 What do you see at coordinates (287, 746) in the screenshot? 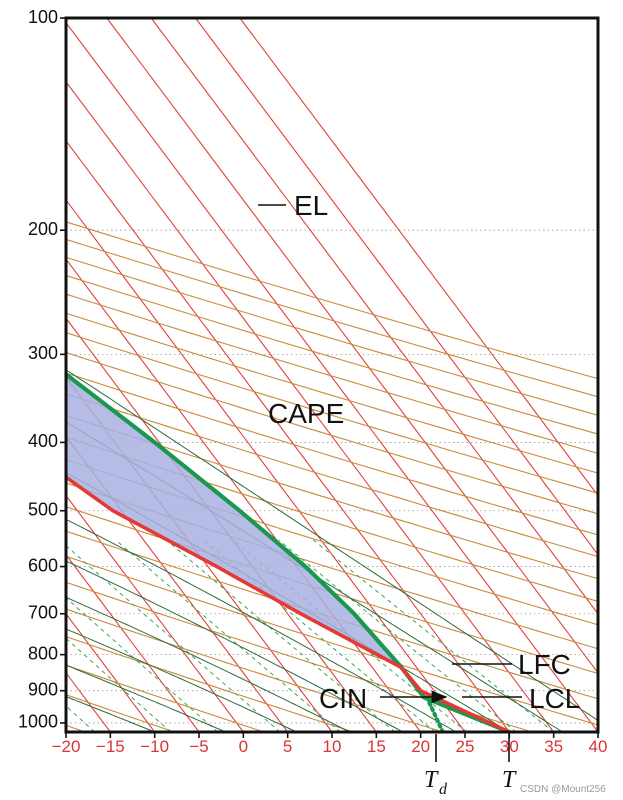
I see `temperature-tick-label: 5` at bounding box center [287, 746].